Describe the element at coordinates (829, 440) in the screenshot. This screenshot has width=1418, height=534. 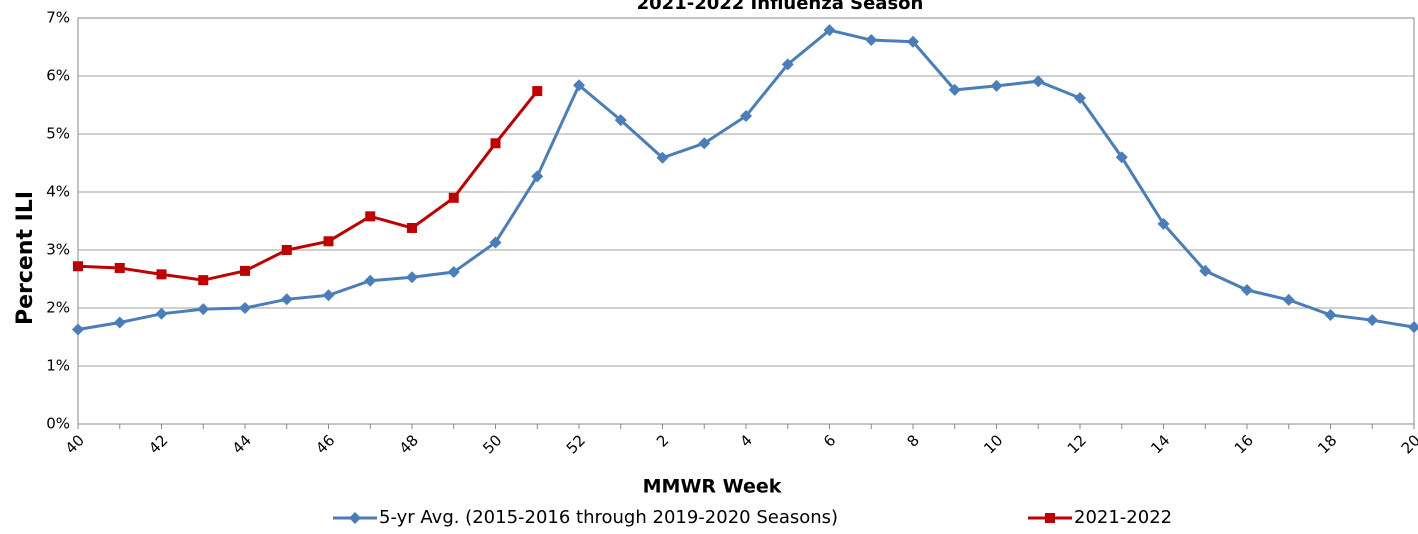
I see `x-tick-label: 6` at that location.